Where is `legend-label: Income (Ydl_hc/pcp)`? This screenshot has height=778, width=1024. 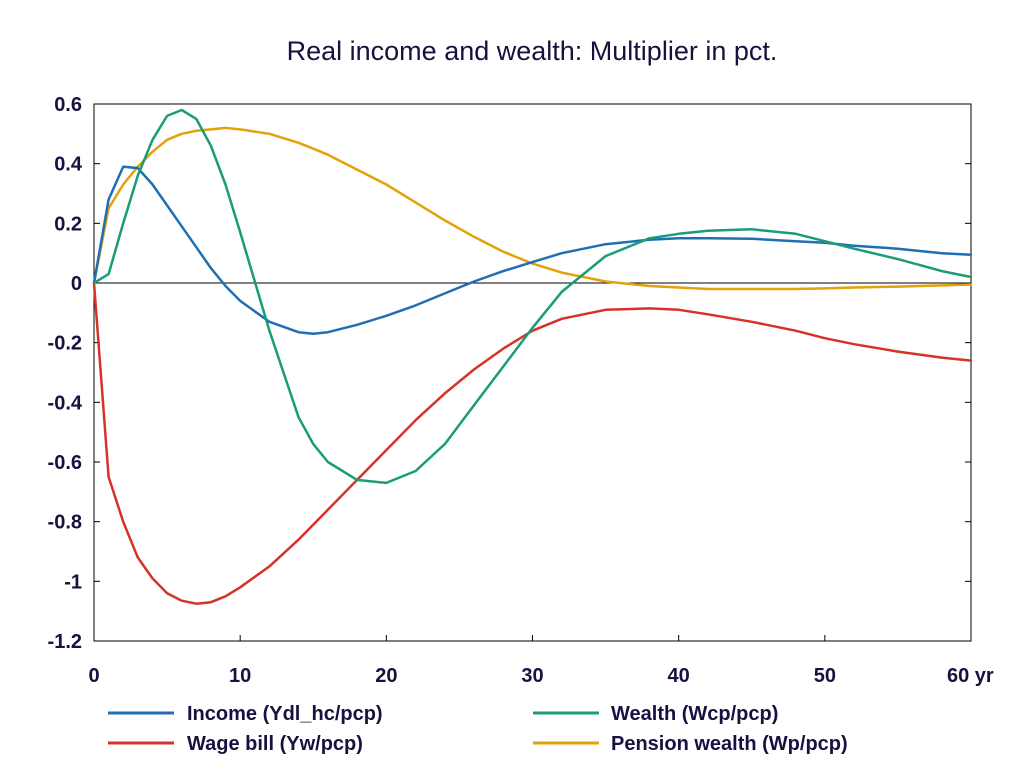
legend-label: Income (Ydl_hc/pcp) is located at coordinates (285, 714).